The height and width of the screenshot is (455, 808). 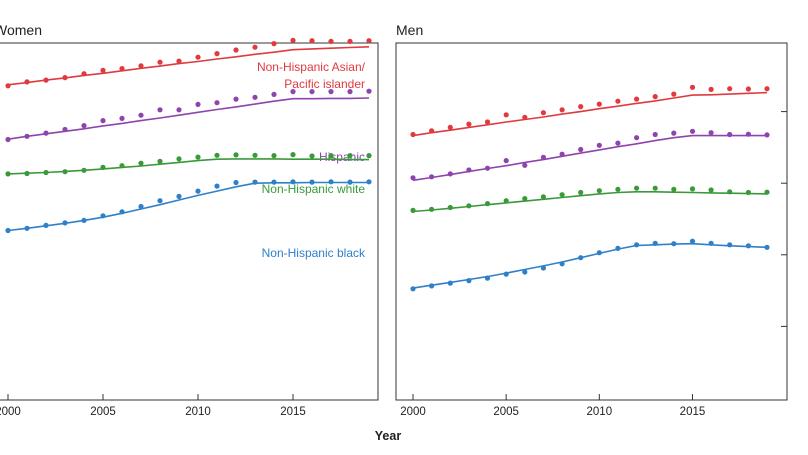 What do you see at coordinates (388, 436) in the screenshot?
I see `x-axis-title: Year` at bounding box center [388, 436].